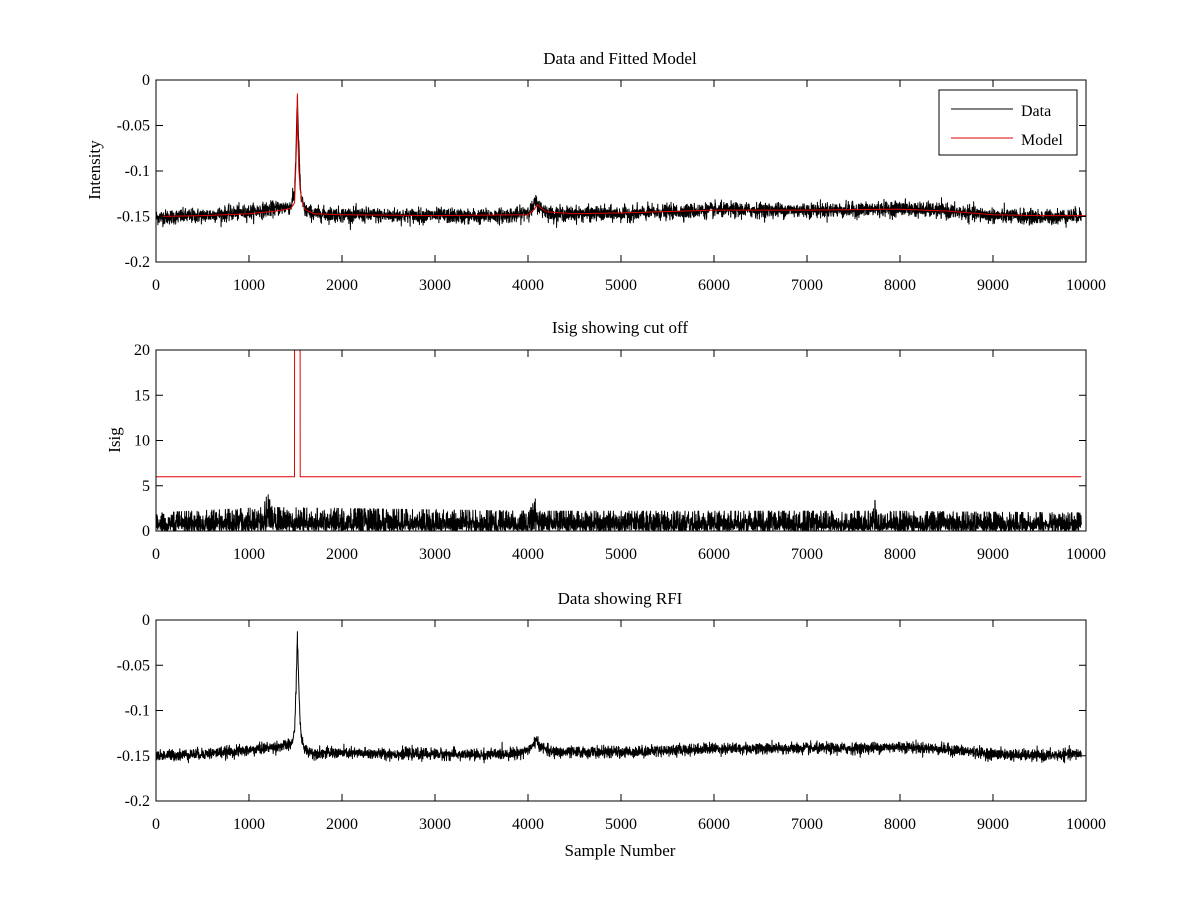 The width and height of the screenshot is (1200, 900). I want to click on series-cut-off-line, so click(619, 414).